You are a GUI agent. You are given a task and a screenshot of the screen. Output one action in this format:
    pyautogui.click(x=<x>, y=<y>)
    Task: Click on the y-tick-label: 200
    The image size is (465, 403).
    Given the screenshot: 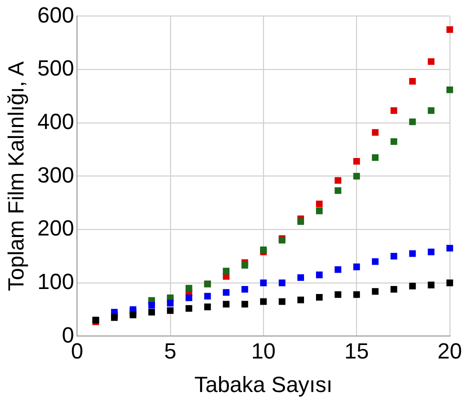 What is the action you would take?
    pyautogui.click(x=55, y=228)
    